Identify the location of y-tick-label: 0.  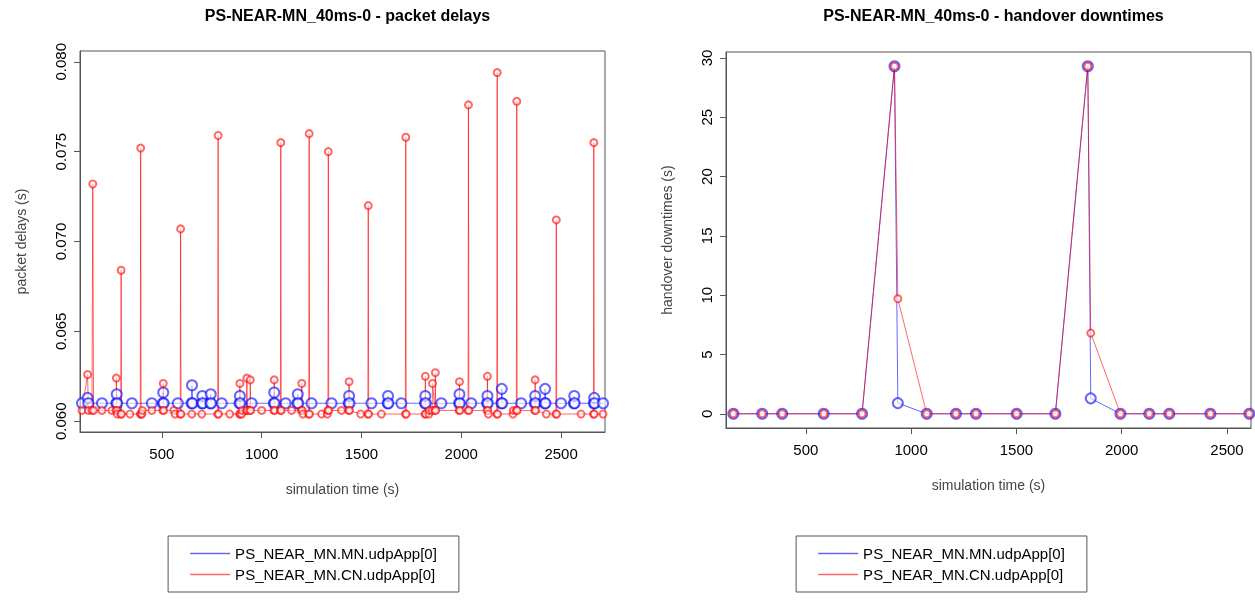
(706, 413).